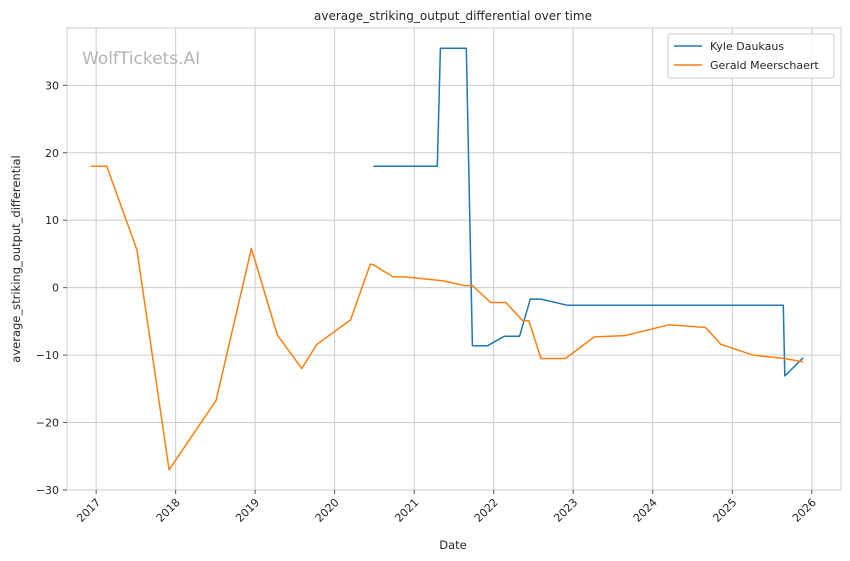 The image size is (850, 561). What do you see at coordinates (47, 490) in the screenshot?
I see `y-tick-label: −30` at bounding box center [47, 490].